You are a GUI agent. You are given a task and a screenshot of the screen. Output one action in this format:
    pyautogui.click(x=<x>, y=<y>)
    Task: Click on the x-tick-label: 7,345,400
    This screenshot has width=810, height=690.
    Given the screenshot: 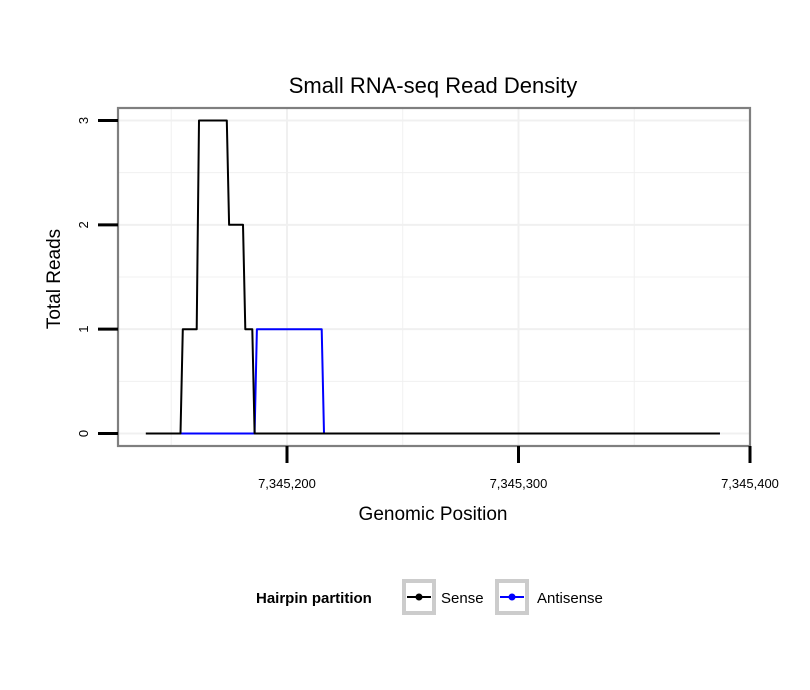 What is the action you would take?
    pyautogui.click(x=750, y=483)
    